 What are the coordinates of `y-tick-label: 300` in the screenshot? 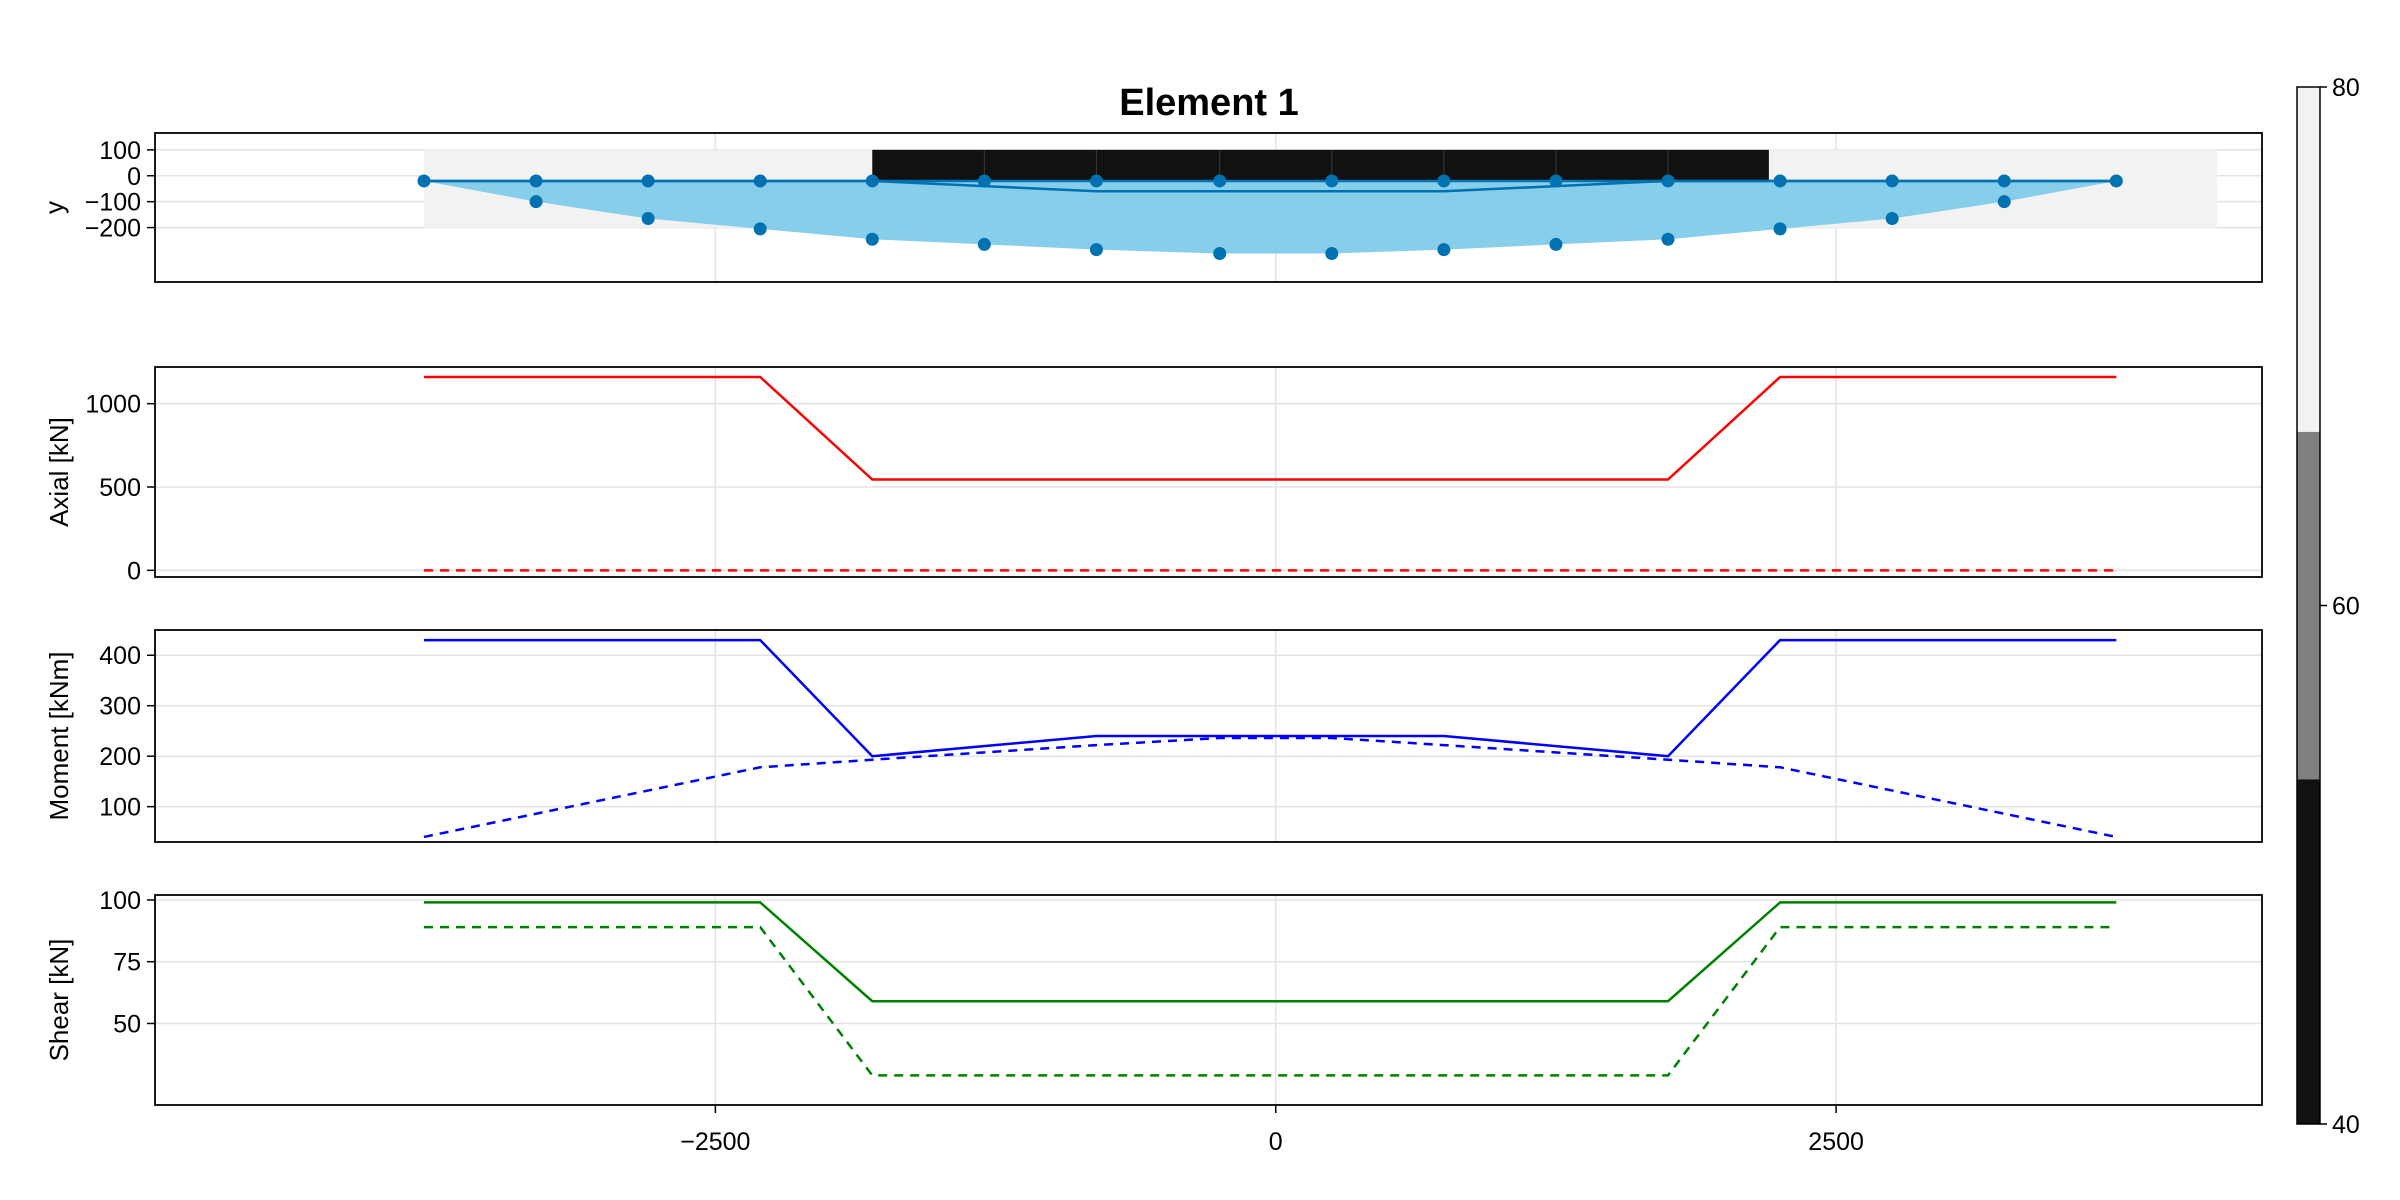 It's located at (120, 707).